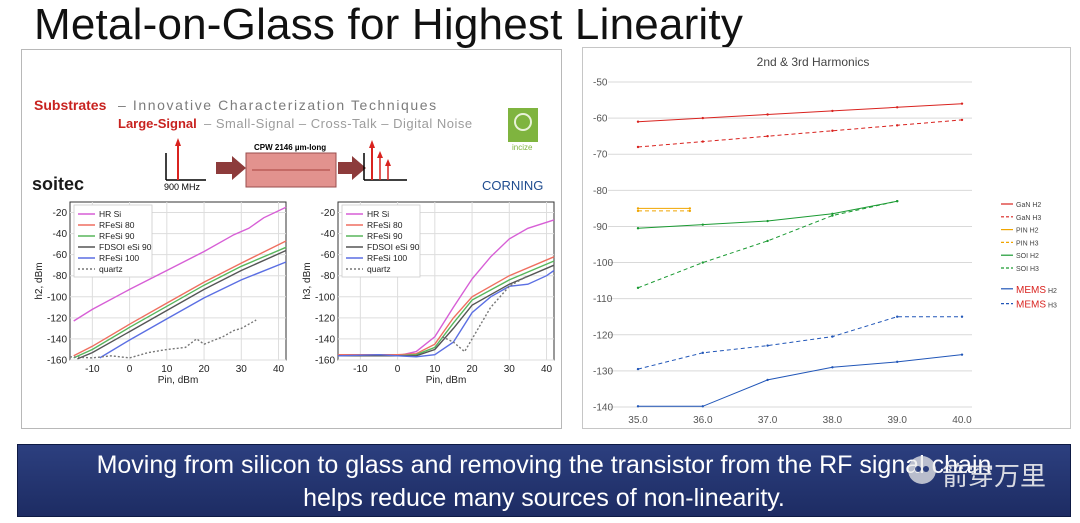  Describe the element at coordinates (157, 123) in the screenshot. I see `large-signal-label: Large-Signal` at that location.